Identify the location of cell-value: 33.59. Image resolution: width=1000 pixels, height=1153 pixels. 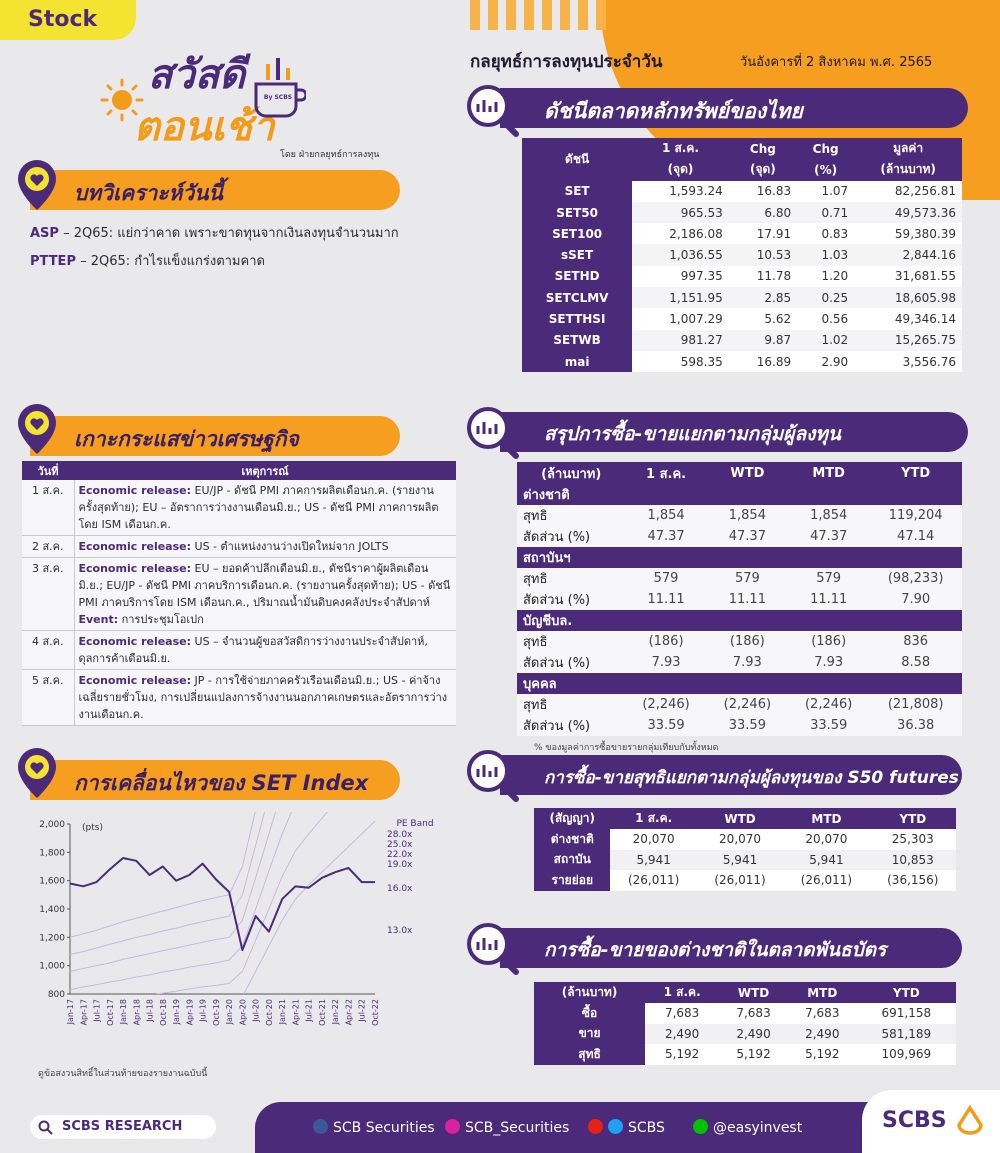
(747, 725).